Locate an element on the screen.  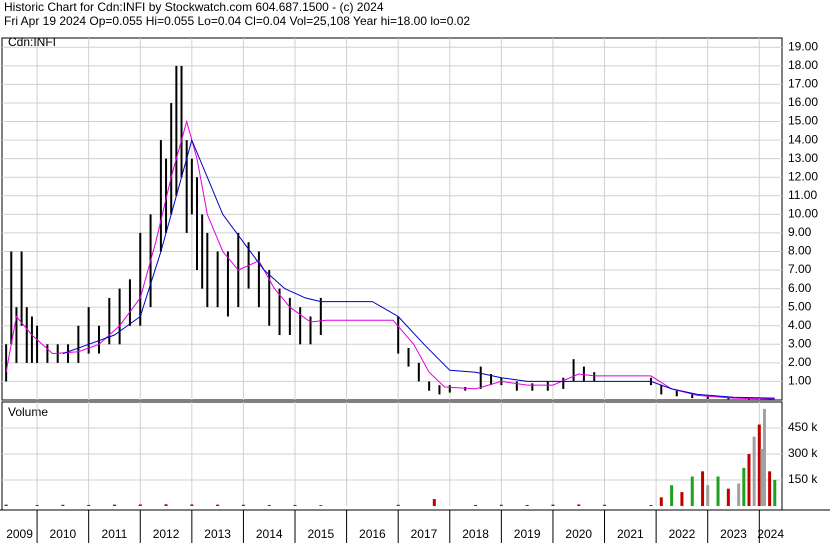
x-tick-label: 2020 is located at coordinates (578, 534).